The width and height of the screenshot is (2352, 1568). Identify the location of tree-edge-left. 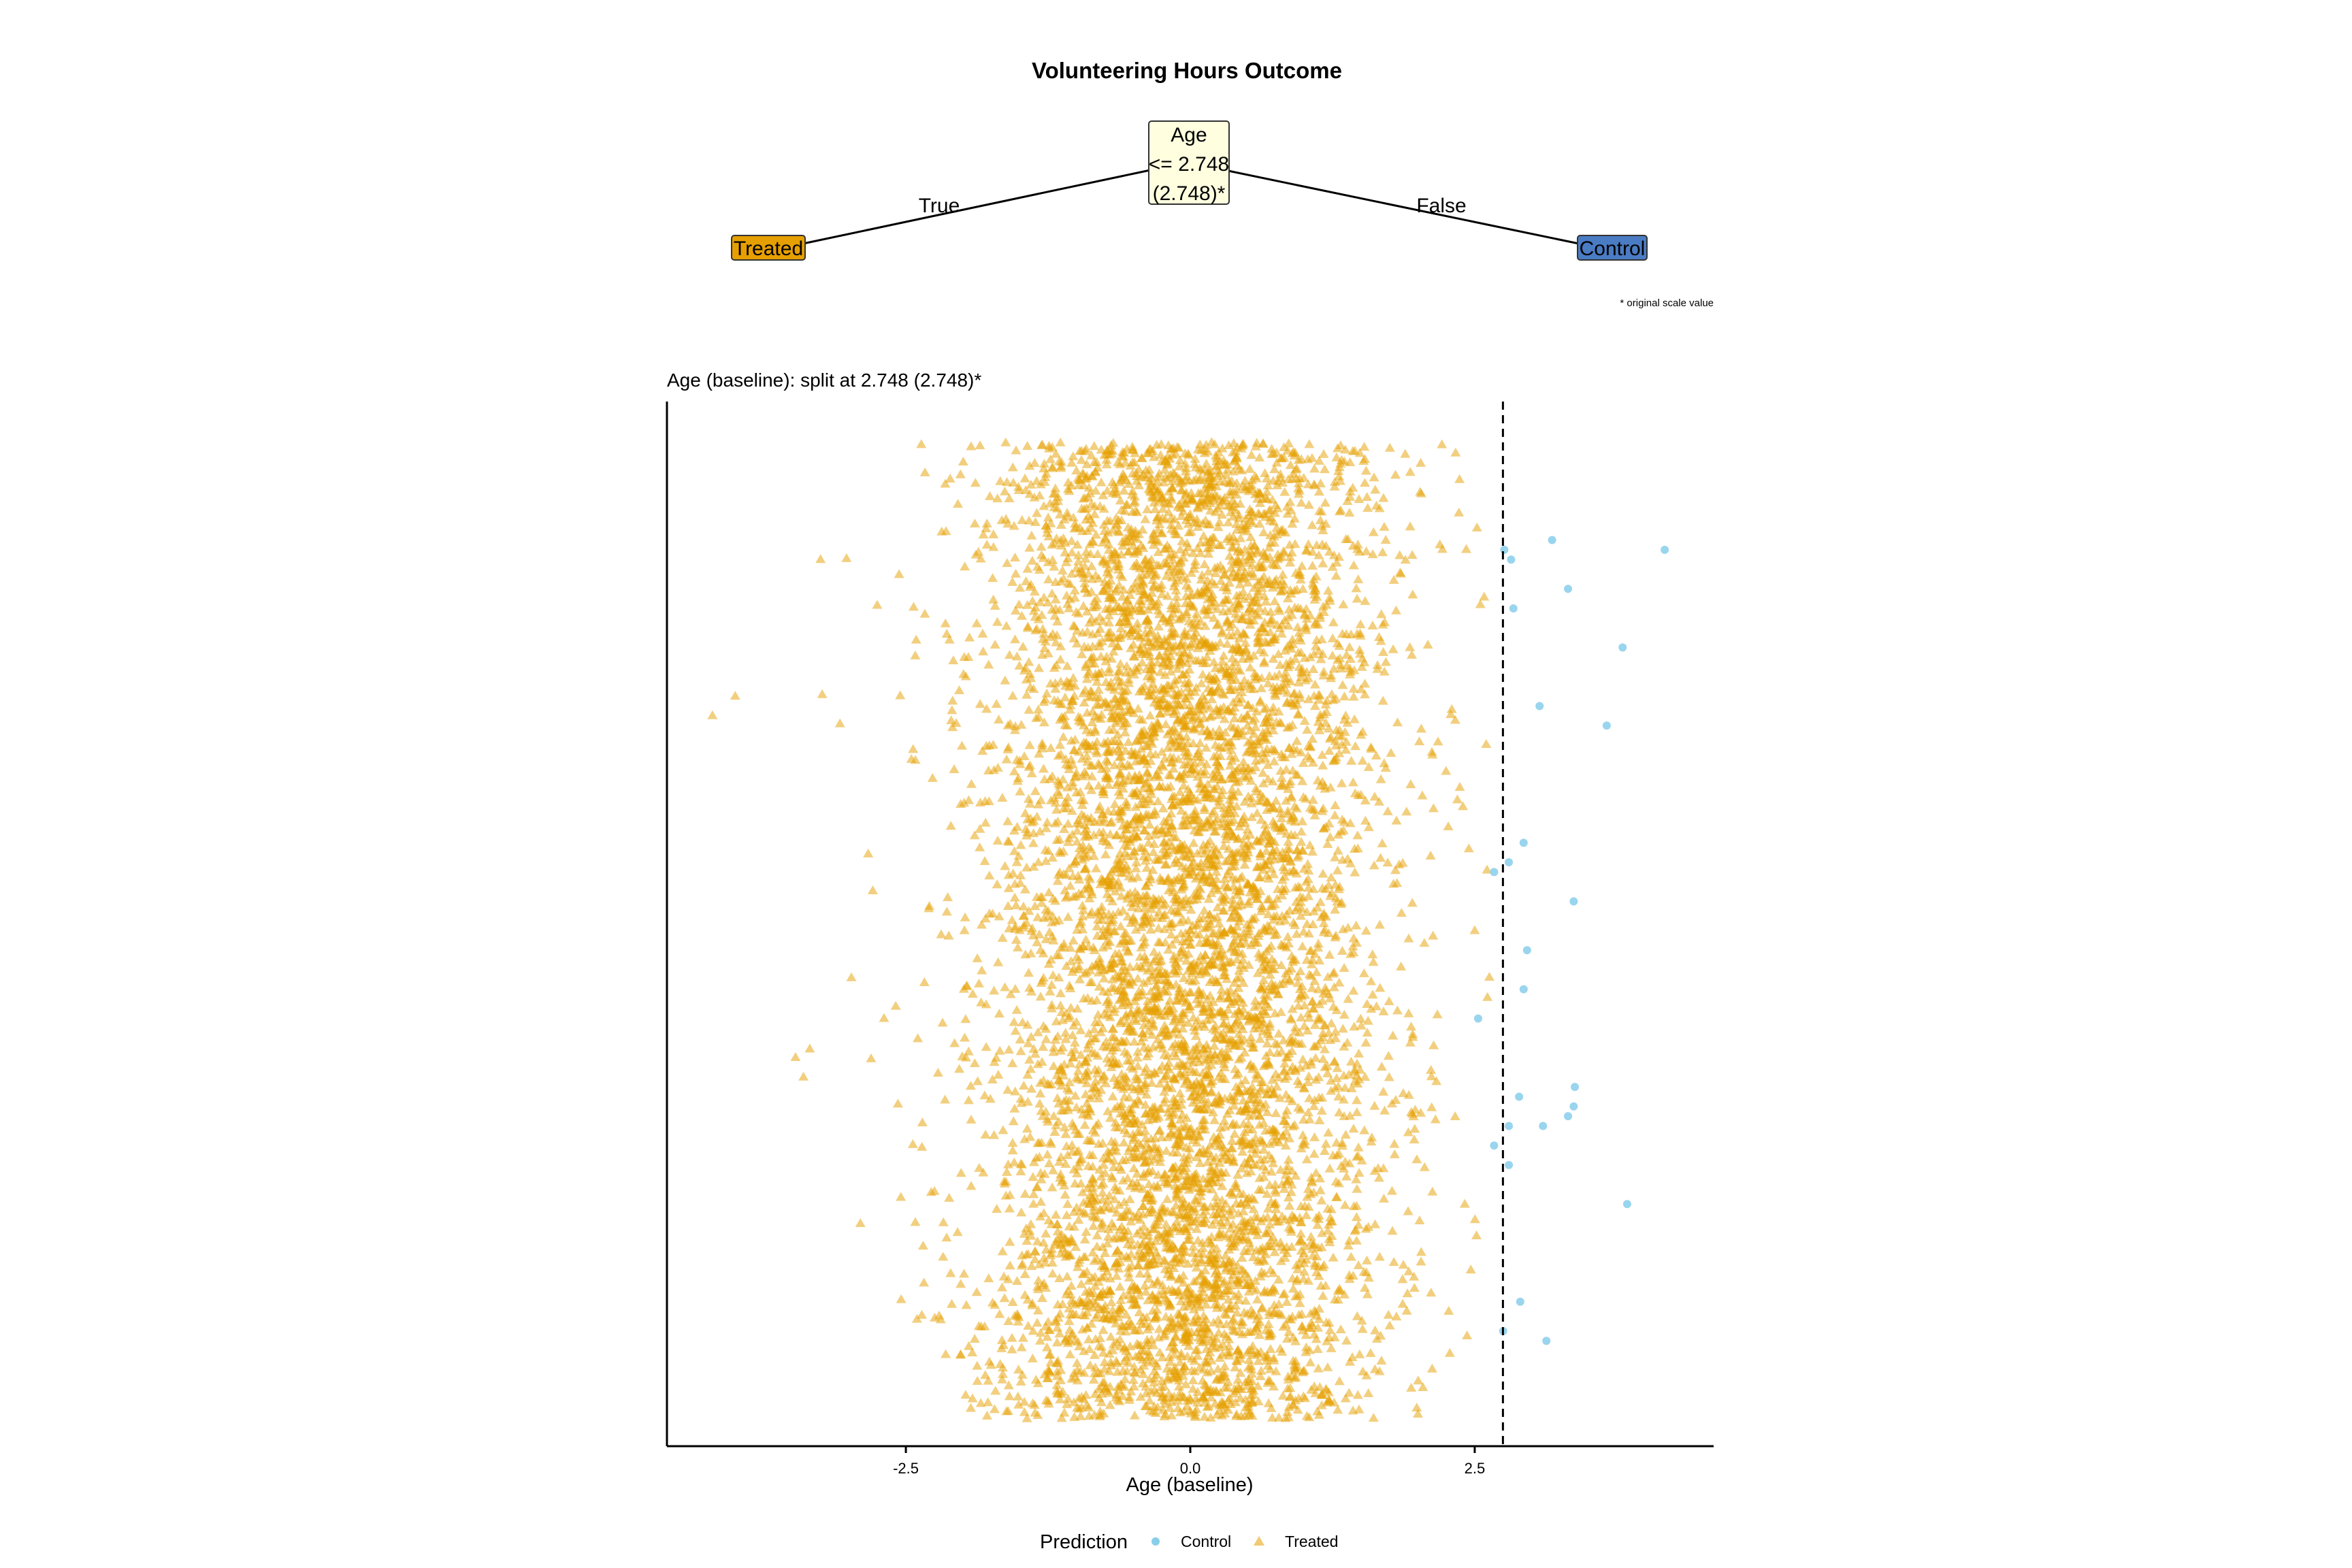
(977, 207).